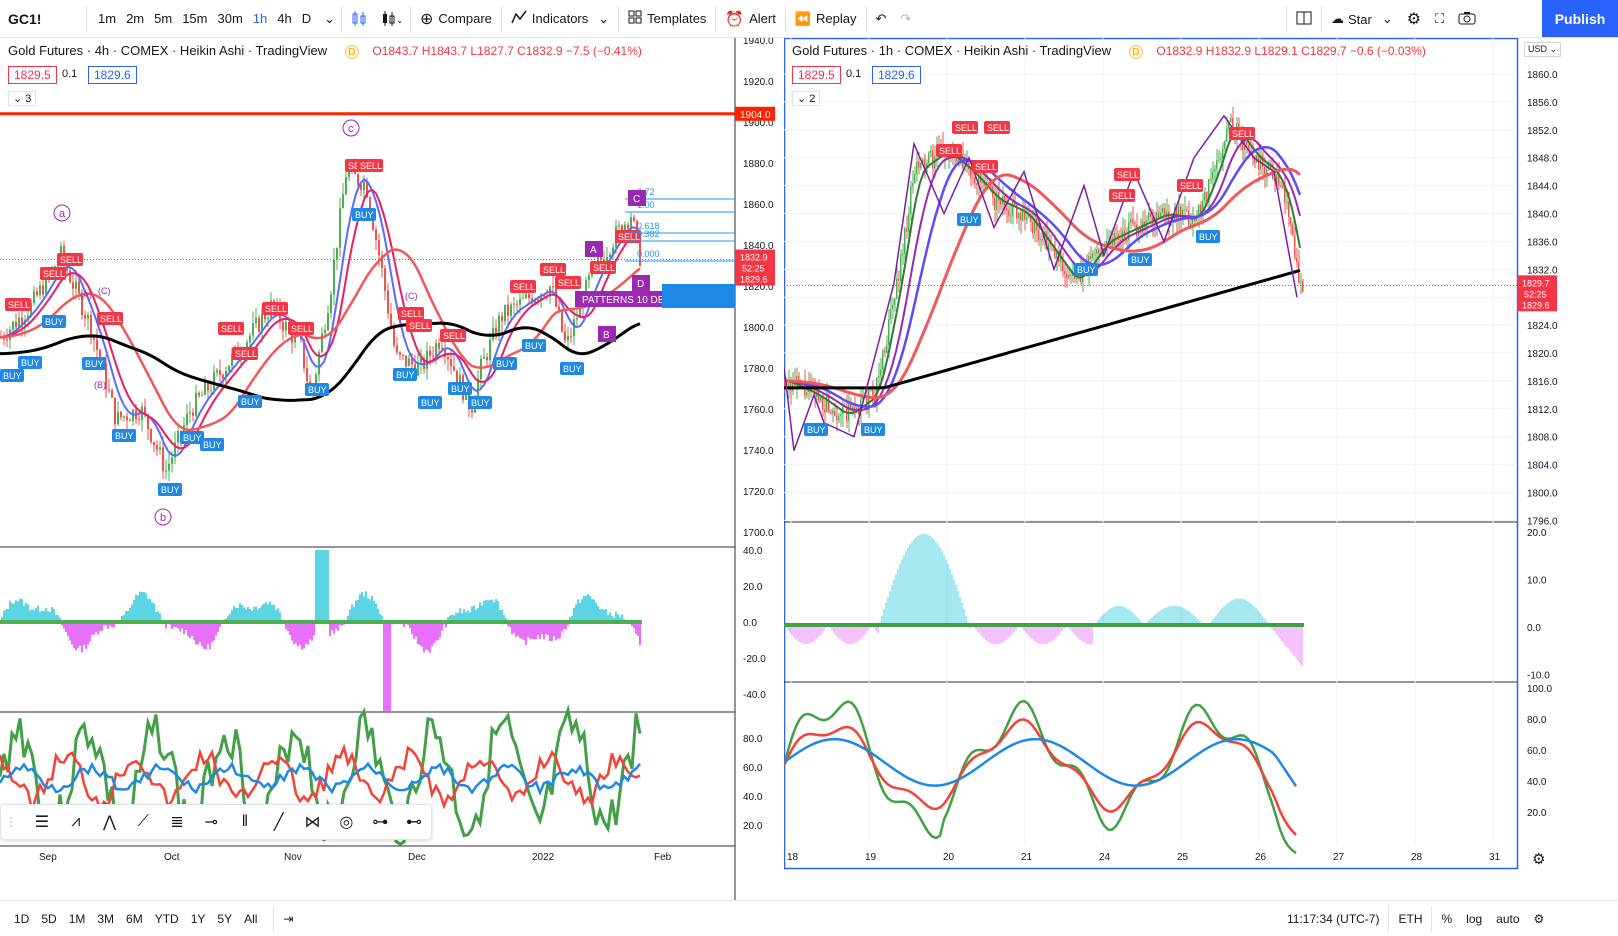  What do you see at coordinates (22, 98) in the screenshot?
I see `collapse-indicators-button: ⌄ 3` at bounding box center [22, 98].